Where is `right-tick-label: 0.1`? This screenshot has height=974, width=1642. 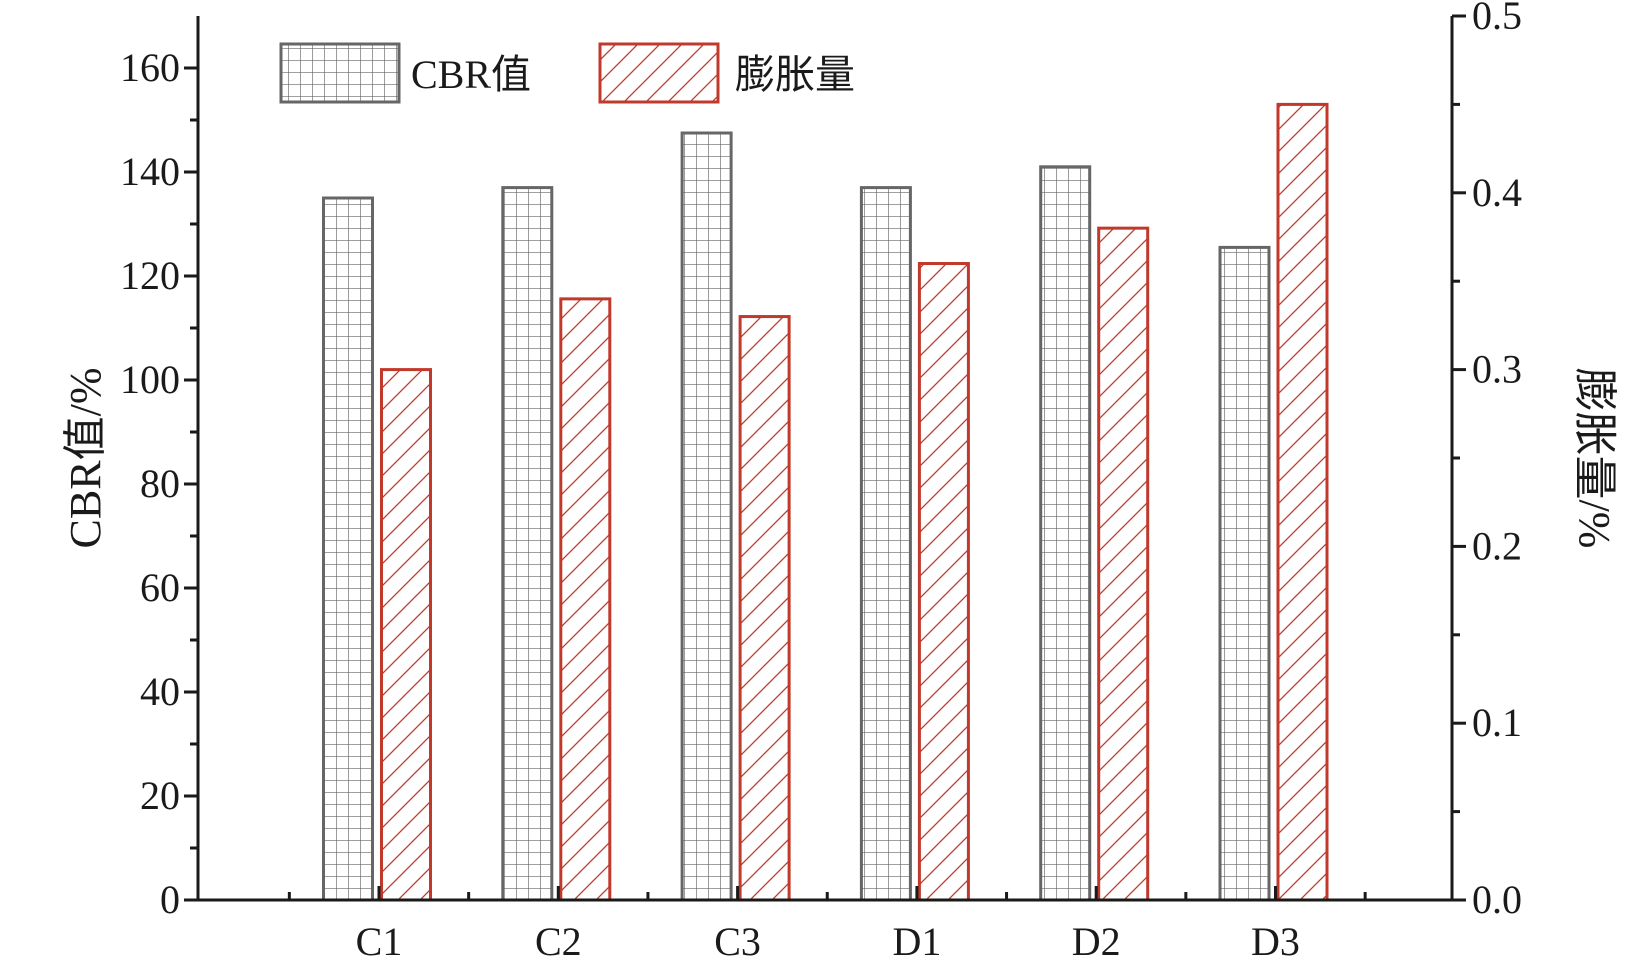
right-tick-label: 0.1 is located at coordinates (1497, 722).